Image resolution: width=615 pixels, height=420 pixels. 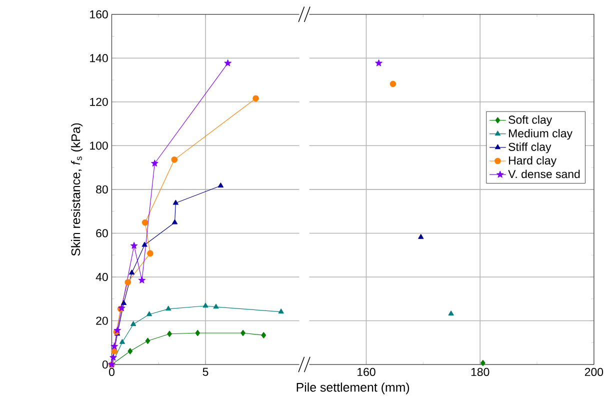 What do you see at coordinates (530, 148) in the screenshot?
I see `legend-label: Stiff clay` at bounding box center [530, 148].